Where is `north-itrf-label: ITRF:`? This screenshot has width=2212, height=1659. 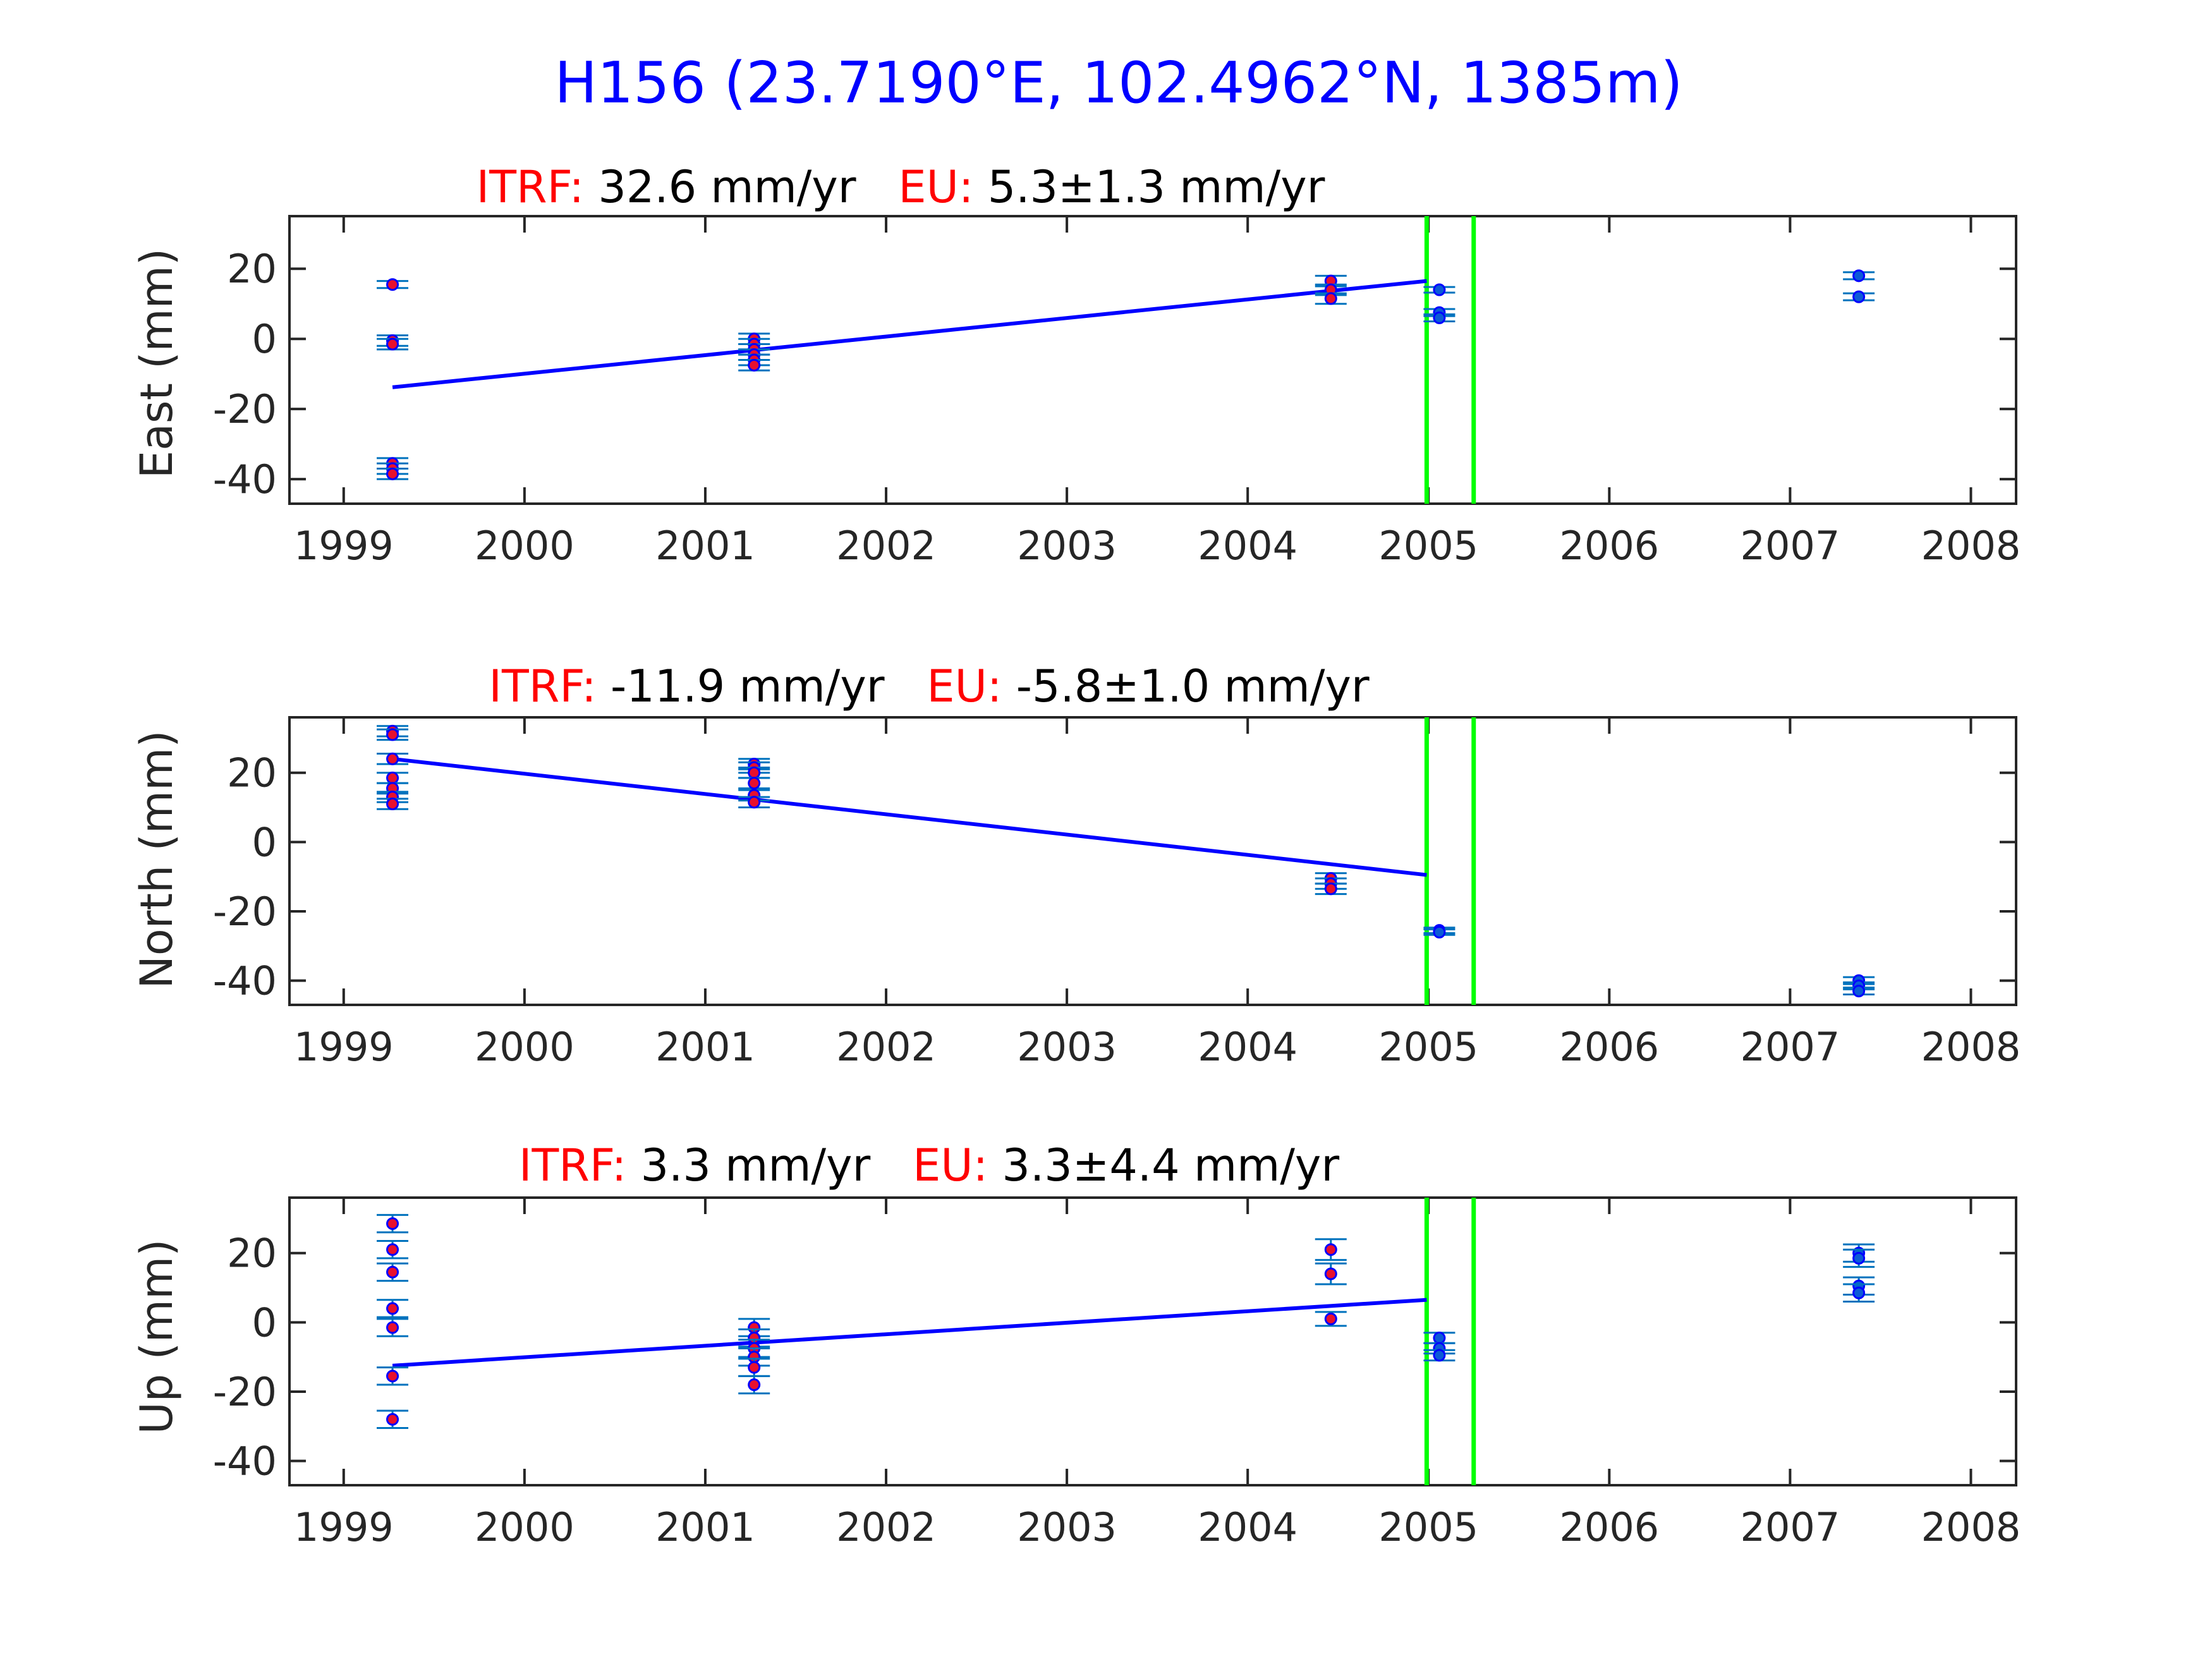
north-itrf-label: ITRF: is located at coordinates (542, 686).